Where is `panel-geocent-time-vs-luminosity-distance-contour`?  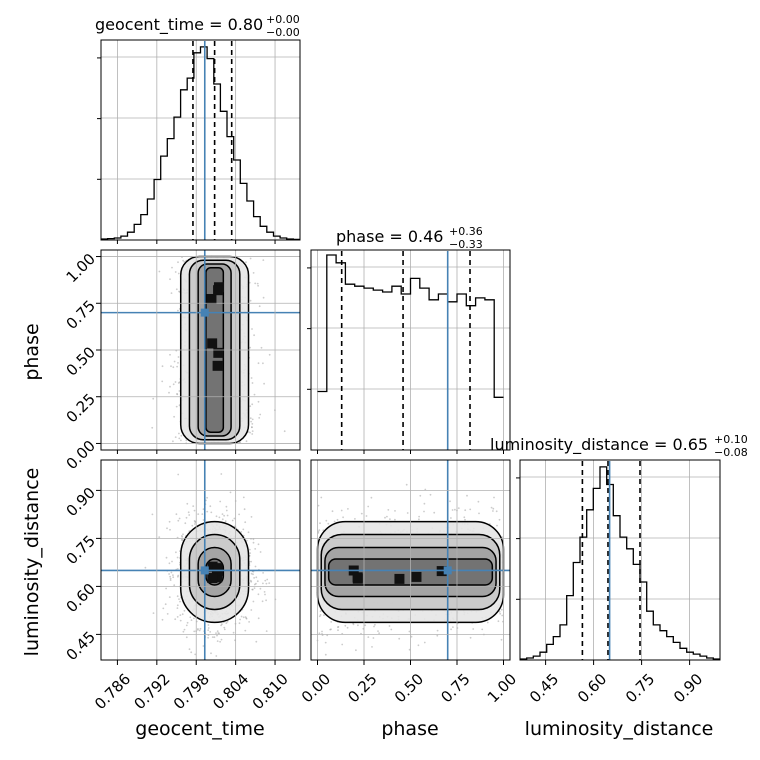 panel-geocent-time-vs-luminosity-distance-contour is located at coordinates (214, 572).